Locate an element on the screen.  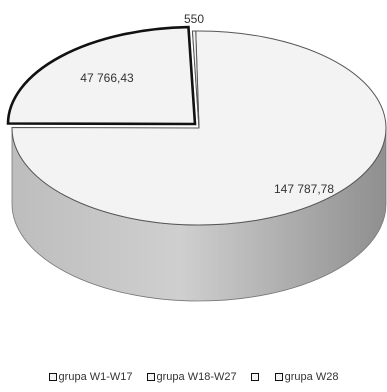
data-label-grupa-w28: 550 is located at coordinates (194, 19).